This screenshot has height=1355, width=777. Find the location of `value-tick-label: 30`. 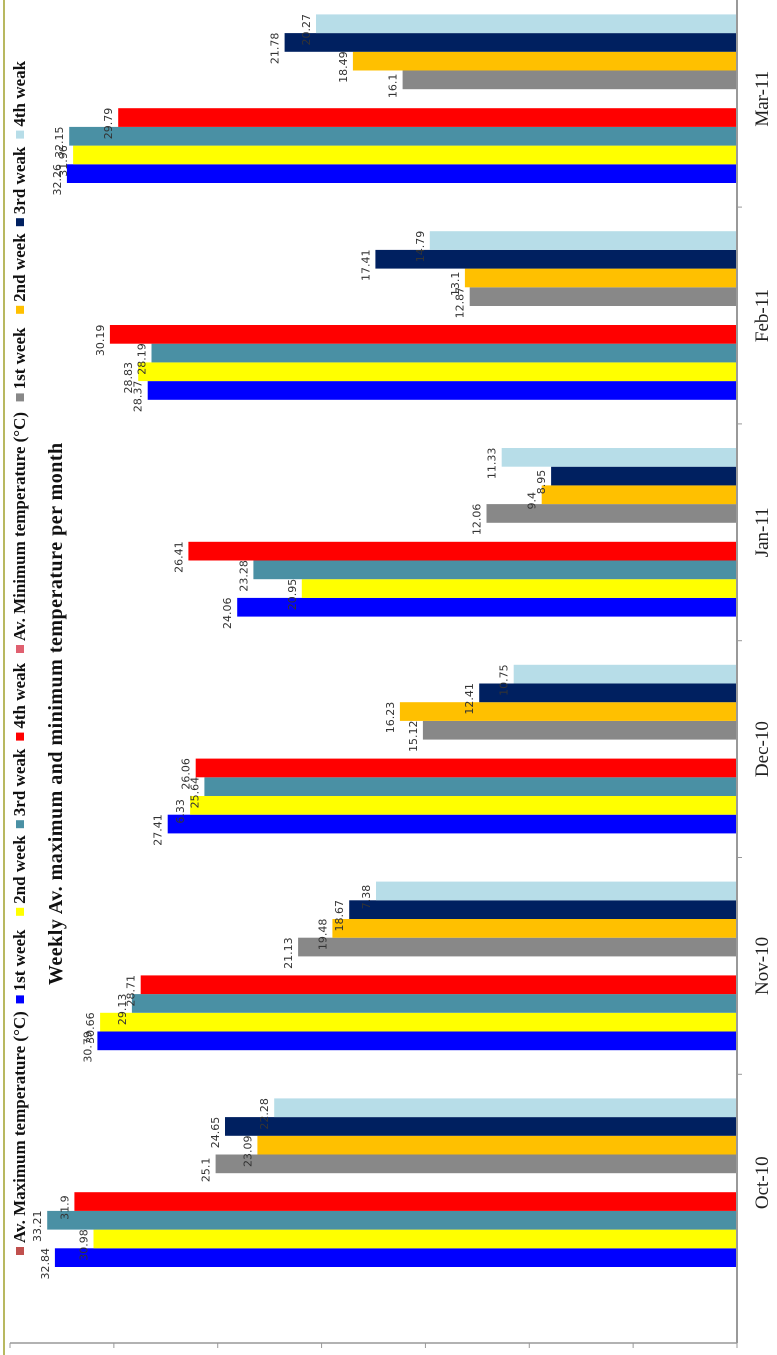

value-tick-label: 30 is located at coordinates (114, 1353).